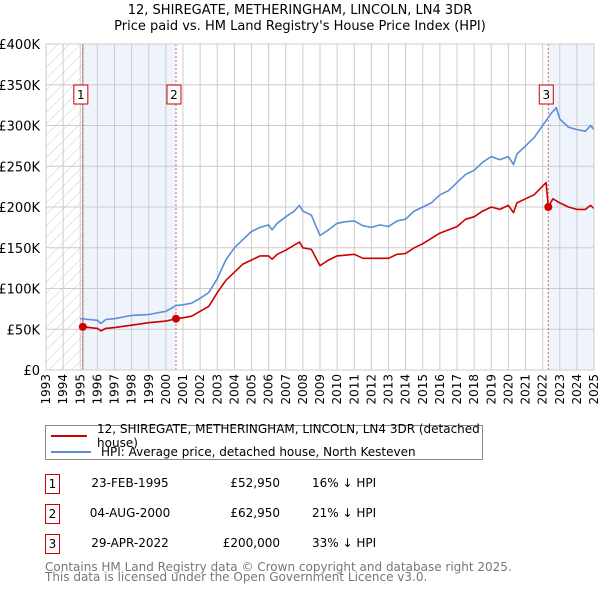 This screenshot has height=590, width=600. Describe the element at coordinates (344, 543) in the screenshot. I see `sale-hpi-diff: 33% ↓ HPI` at that location.